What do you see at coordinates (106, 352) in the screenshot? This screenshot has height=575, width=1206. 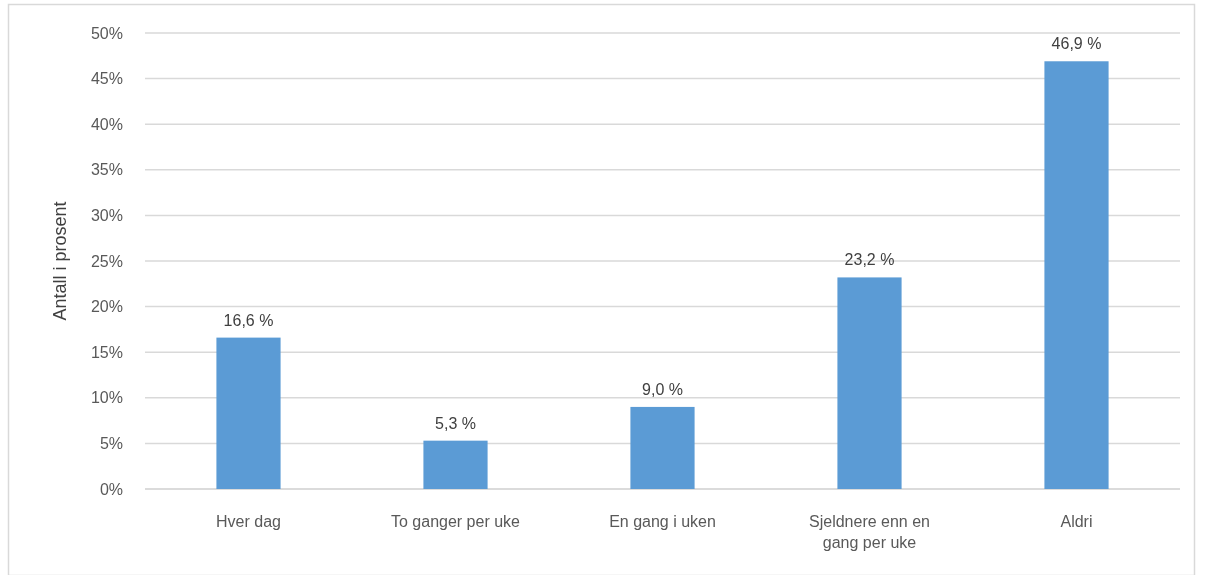 I see `y-tick-label: 15%` at bounding box center [106, 352].